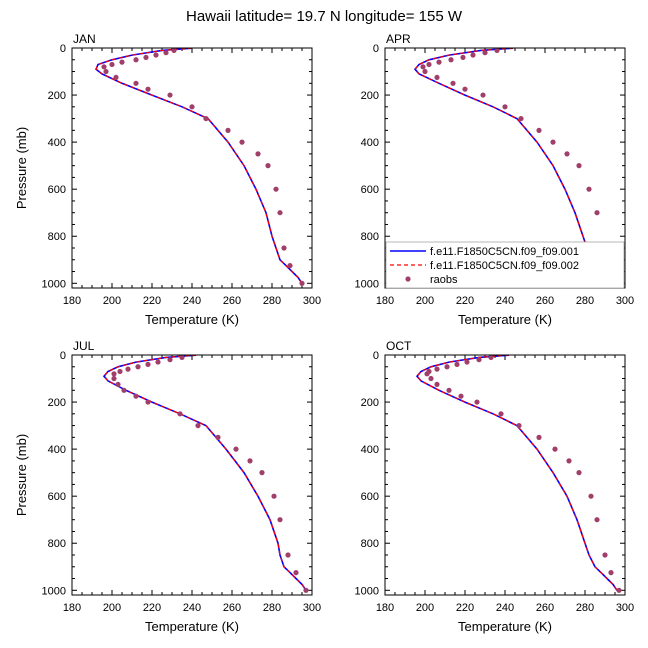 The height and width of the screenshot is (648, 648). What do you see at coordinates (323, 16) in the screenshot?
I see `figure-title: Hawaii latitude= 19.7 N longitude= 155 W` at bounding box center [323, 16].